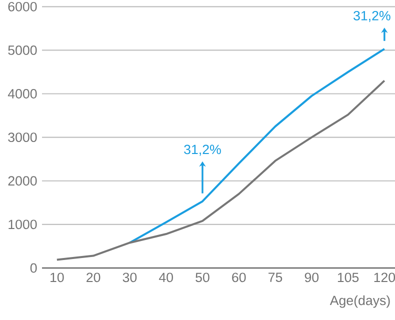 This screenshot has width=395, height=320. I want to click on y-tick-label: 3000, so click(22, 137).